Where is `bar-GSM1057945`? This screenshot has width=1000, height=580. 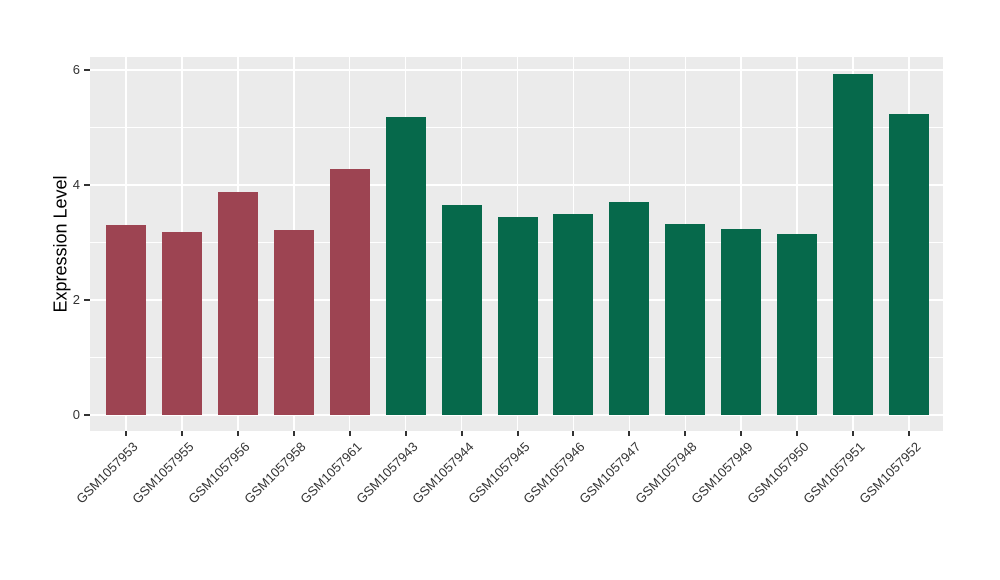
bar-GSM1057945 is located at coordinates (517, 316).